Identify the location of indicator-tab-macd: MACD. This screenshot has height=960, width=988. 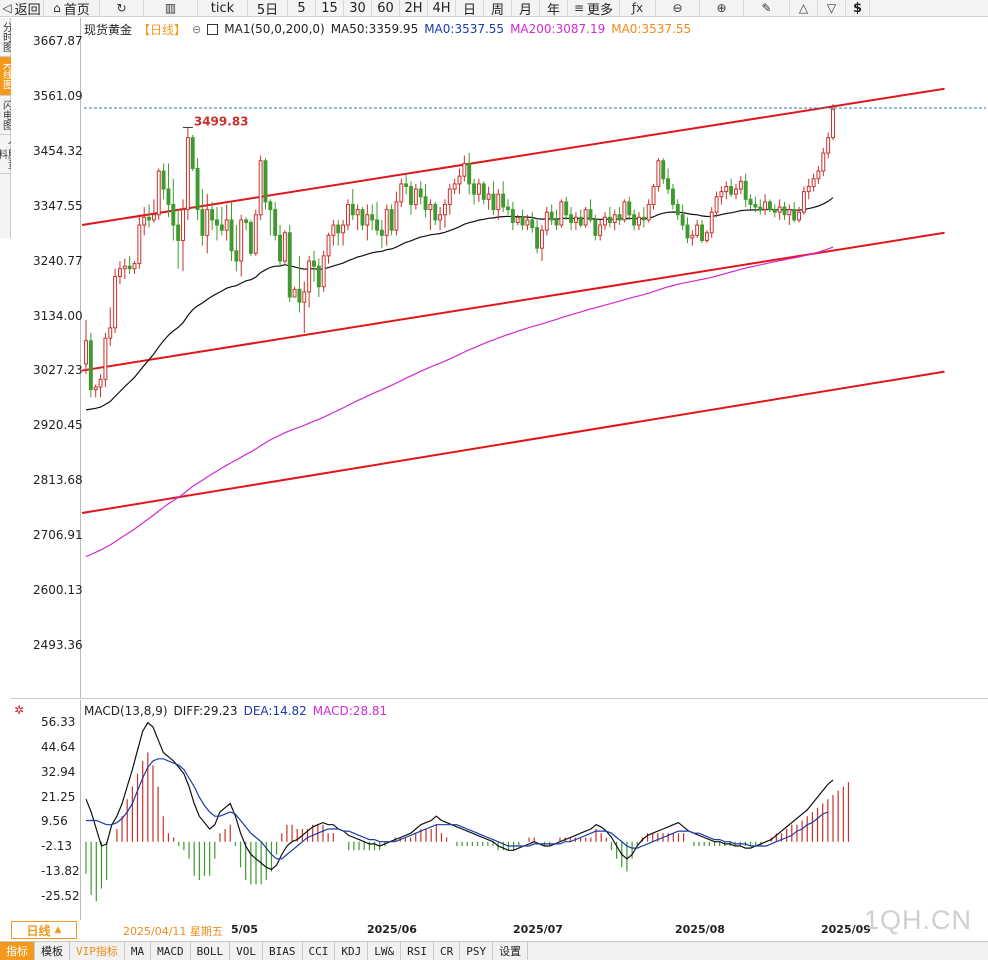
(171, 951).